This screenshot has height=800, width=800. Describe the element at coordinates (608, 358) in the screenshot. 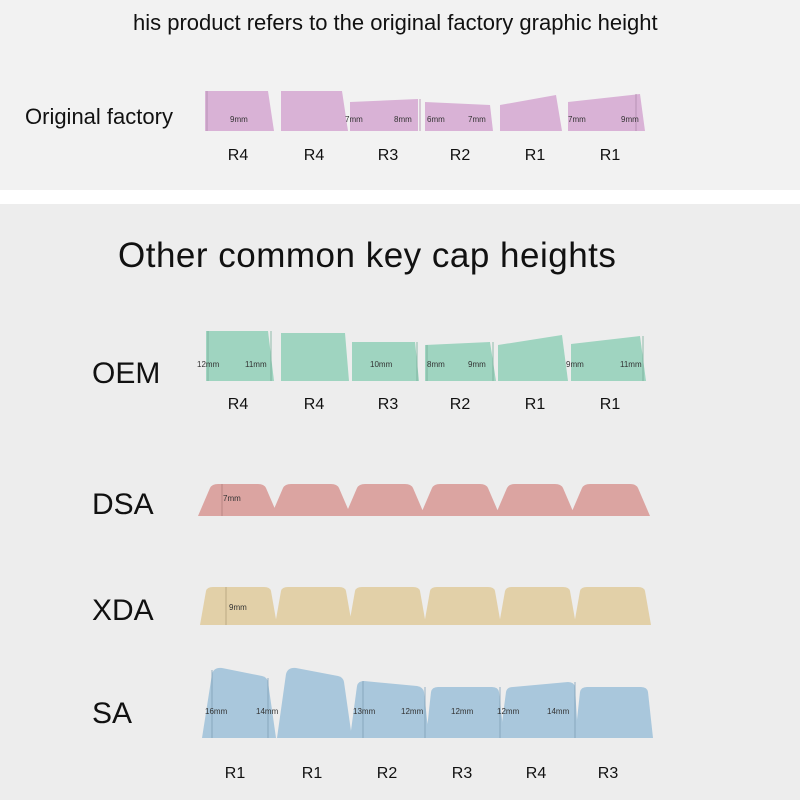

I see `oem-keycap-r1-b` at that location.